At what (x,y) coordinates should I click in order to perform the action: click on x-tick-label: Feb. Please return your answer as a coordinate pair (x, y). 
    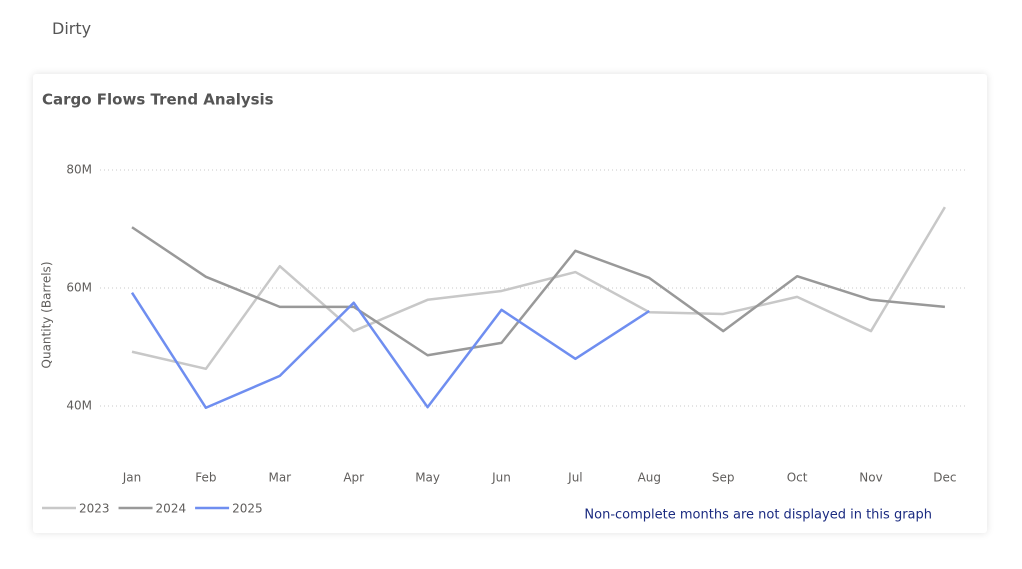
    Looking at the image, I should click on (205, 478).